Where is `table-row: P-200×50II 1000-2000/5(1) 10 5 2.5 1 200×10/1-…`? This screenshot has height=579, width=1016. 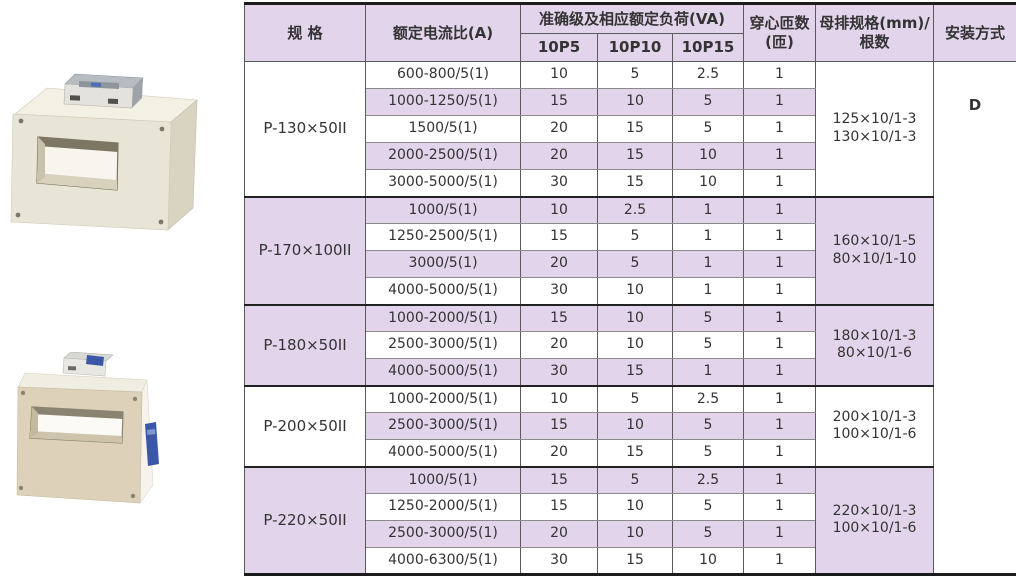 table-row: P-200×50II 1000-2000/5(1) 10 5 2.5 1 200×10/1-… is located at coordinates (630, 425).